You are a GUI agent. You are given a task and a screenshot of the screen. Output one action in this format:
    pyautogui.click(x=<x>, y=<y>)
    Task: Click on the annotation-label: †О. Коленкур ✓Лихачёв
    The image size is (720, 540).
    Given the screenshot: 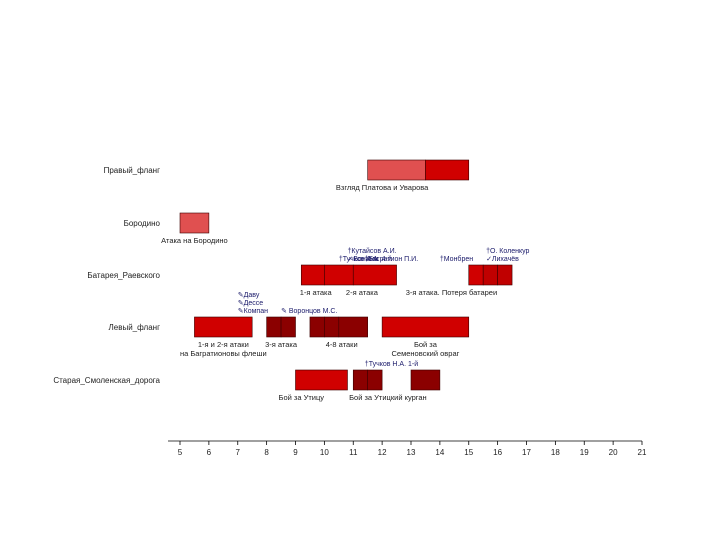 What is the action you would take?
    pyautogui.click(x=507, y=255)
    